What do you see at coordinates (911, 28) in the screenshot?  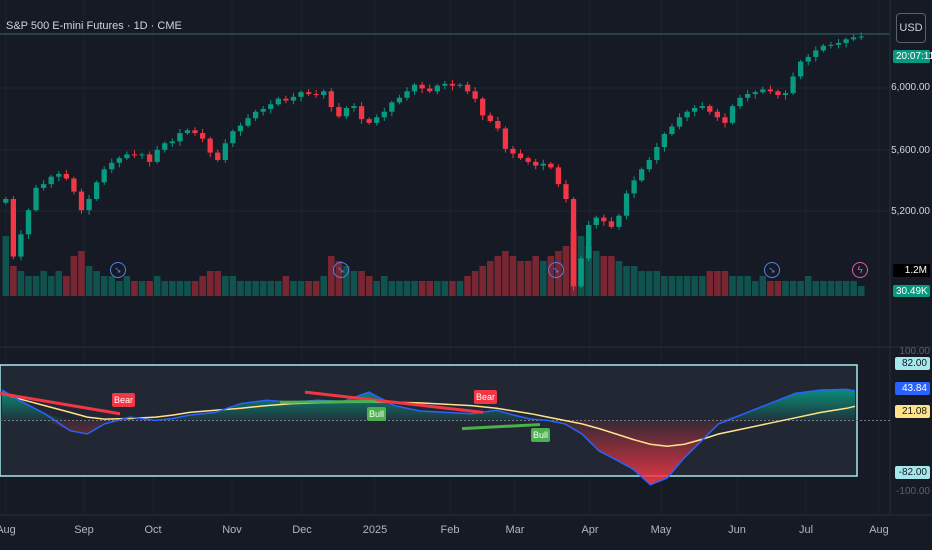 I see `currency-button: USD` at bounding box center [911, 28].